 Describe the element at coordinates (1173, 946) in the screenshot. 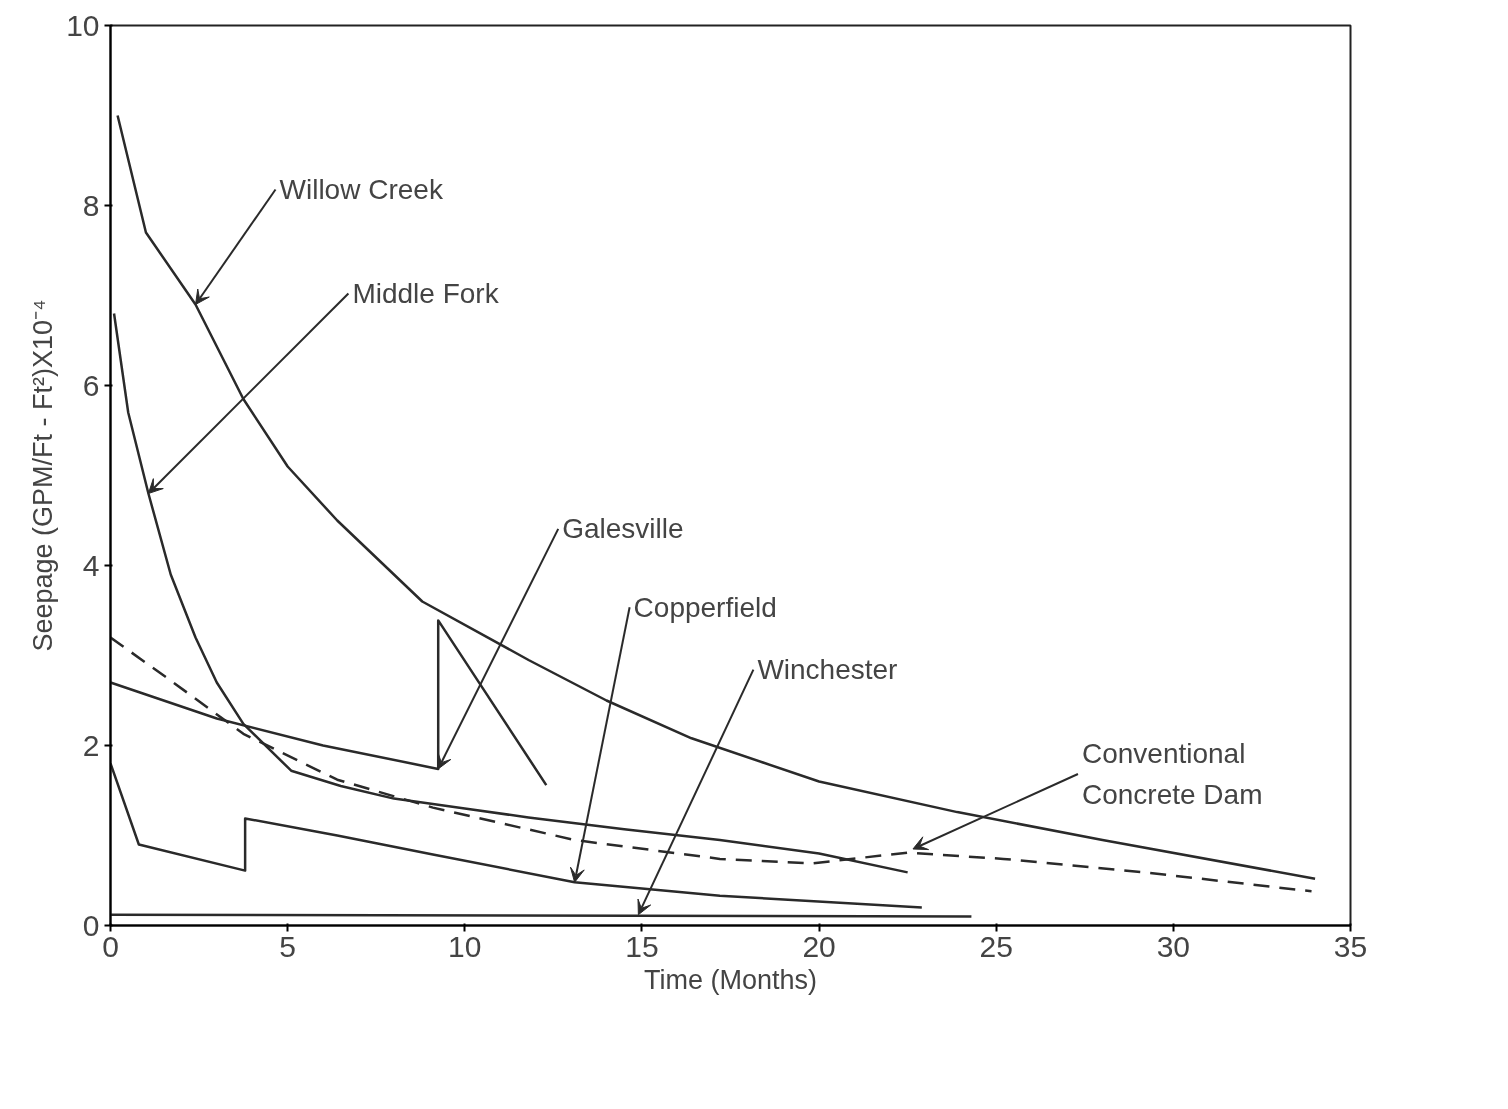

I see `x-tick-label: 30` at that location.